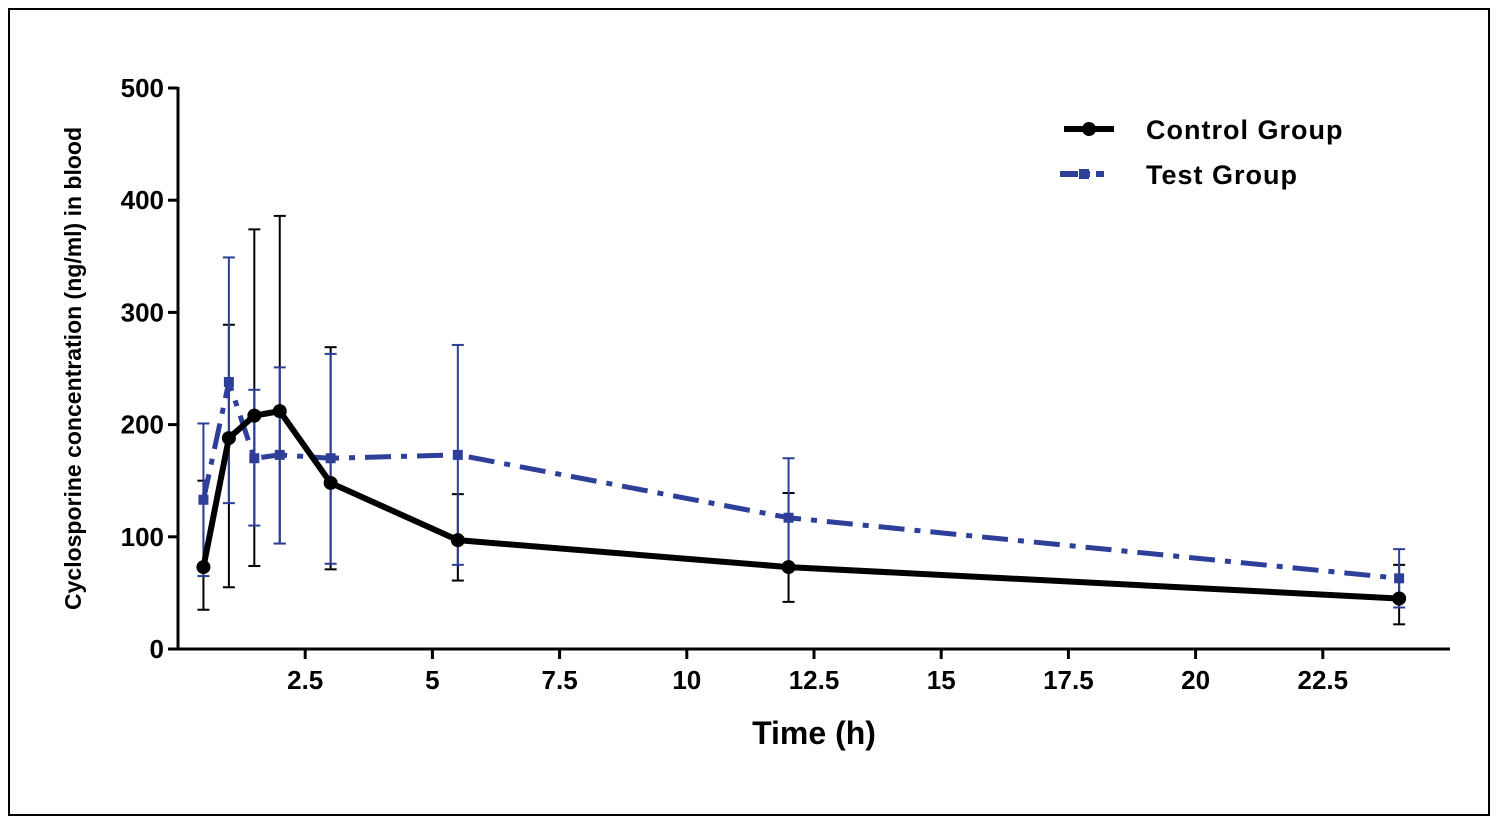 The height and width of the screenshot is (824, 1500). I want to click on y-tick-label: 300, so click(142, 312).